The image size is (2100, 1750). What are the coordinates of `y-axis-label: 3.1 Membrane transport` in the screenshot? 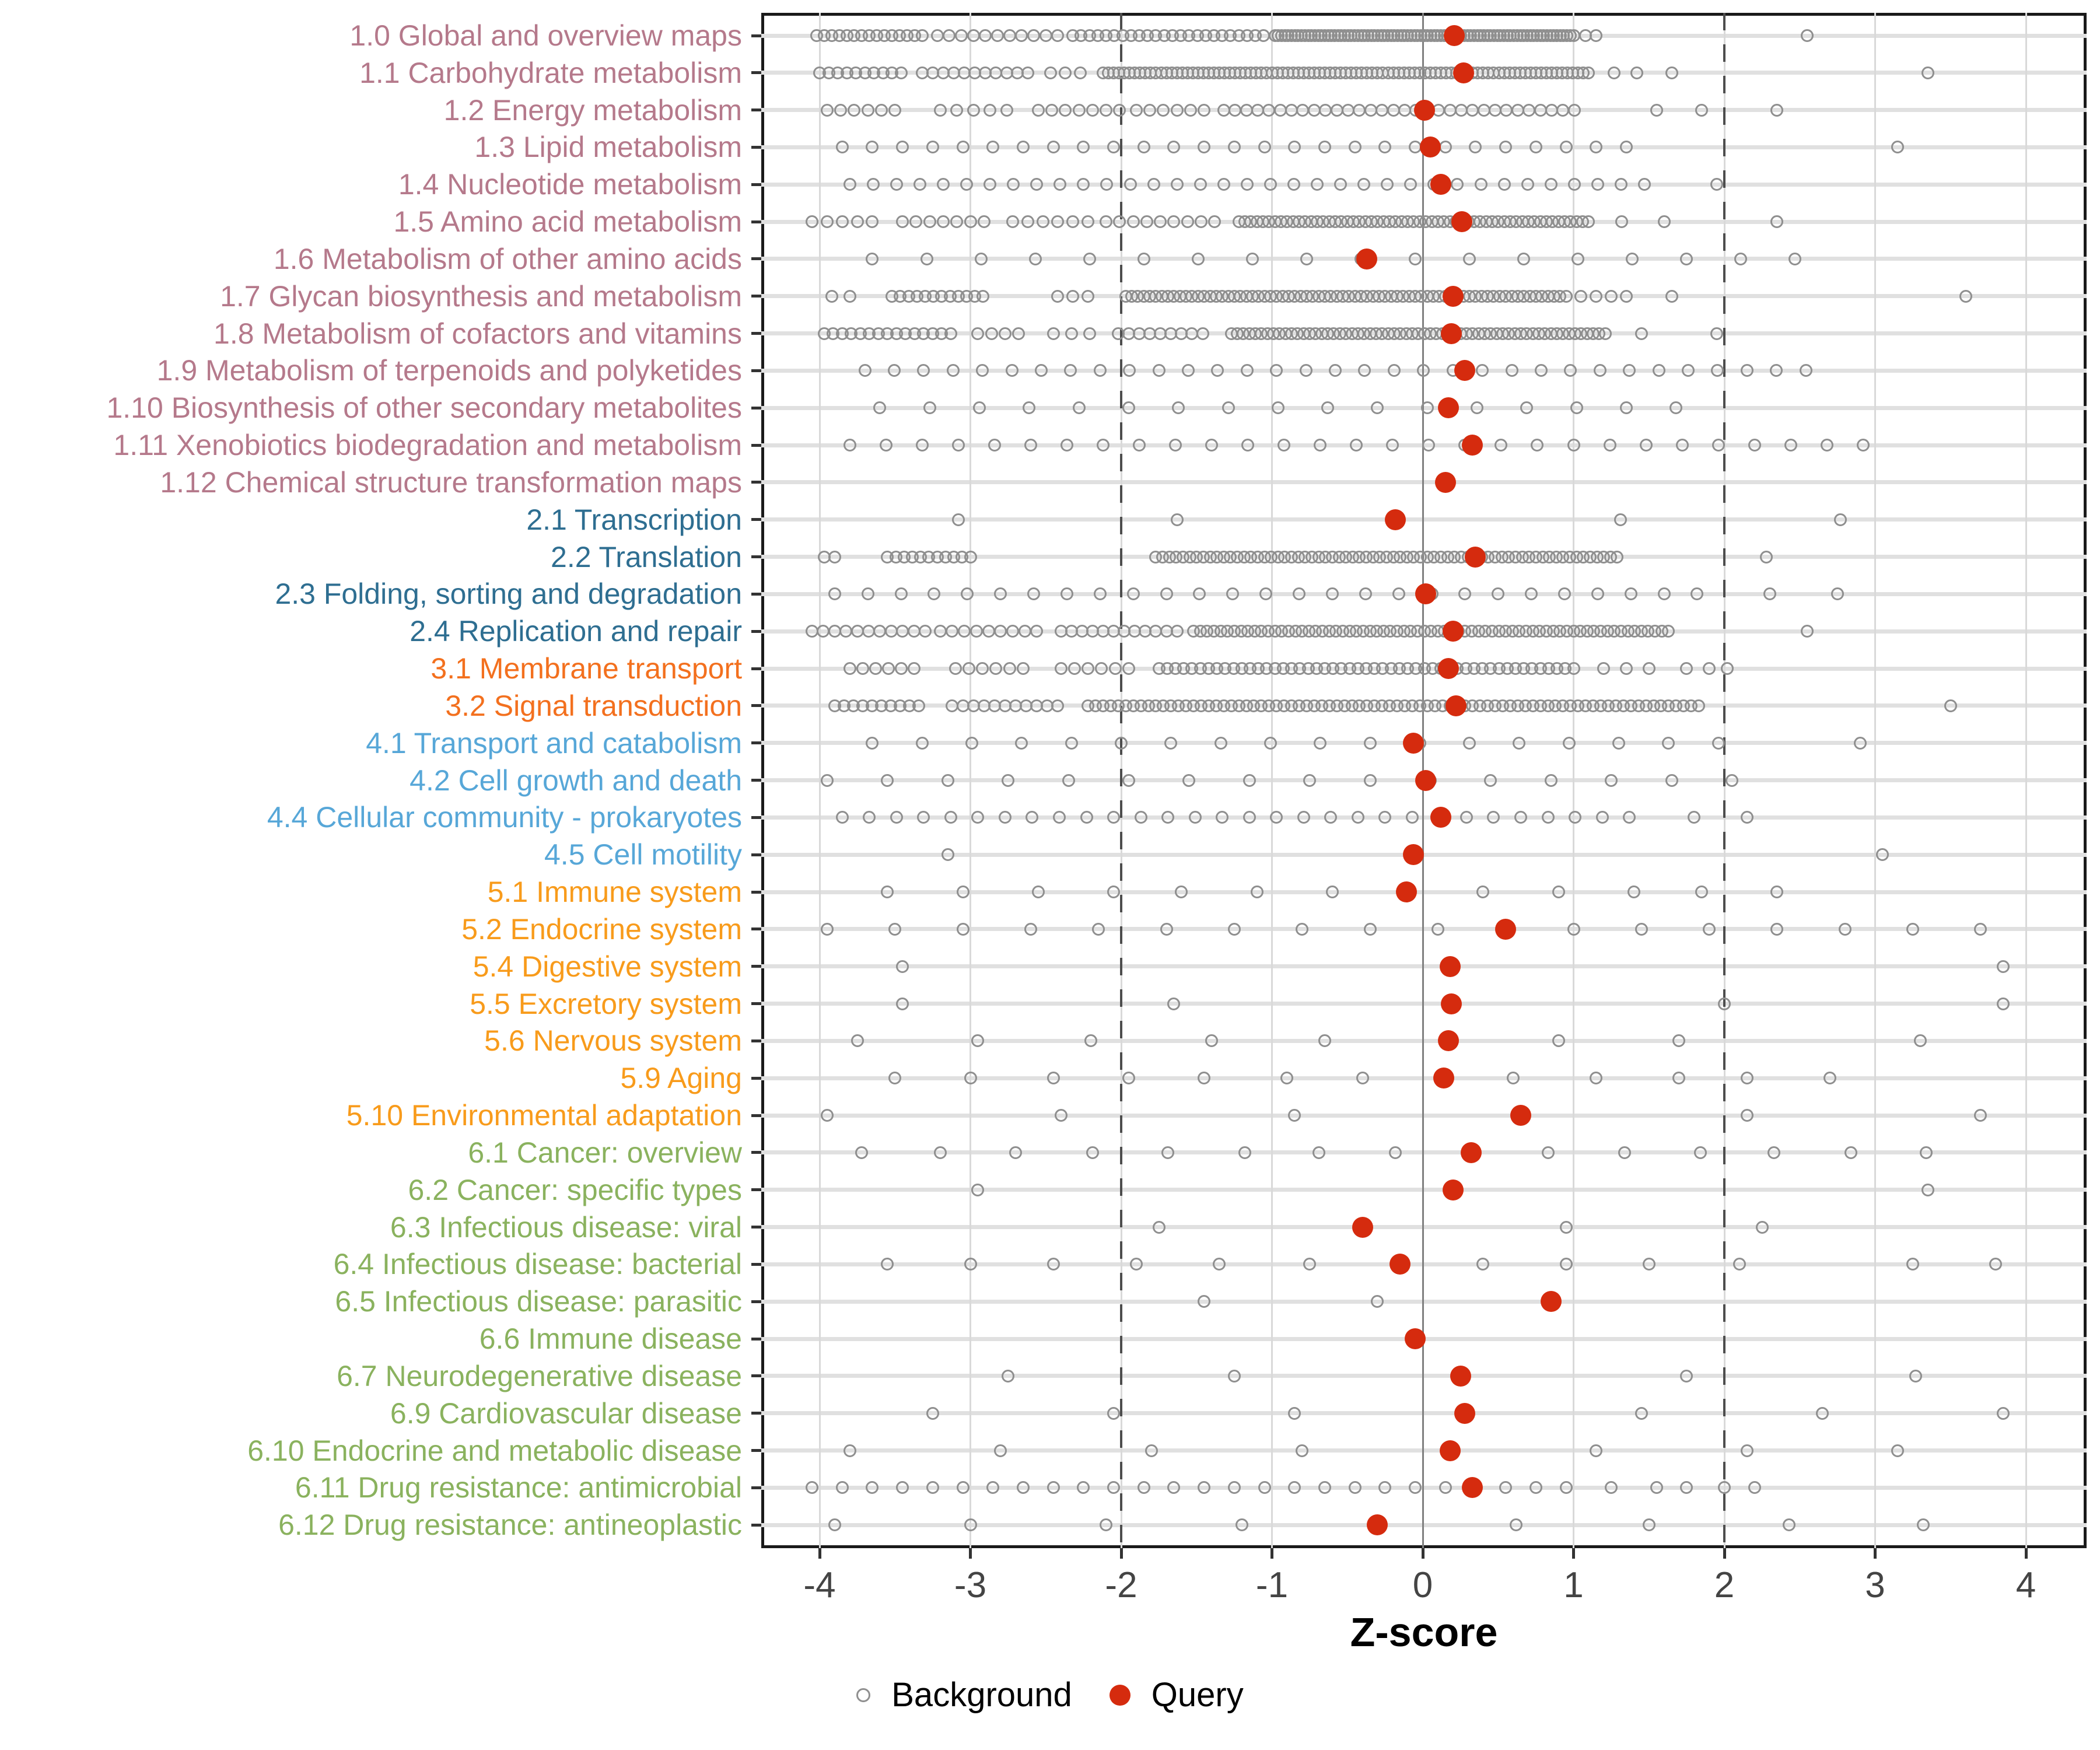 It's located at (586, 668).